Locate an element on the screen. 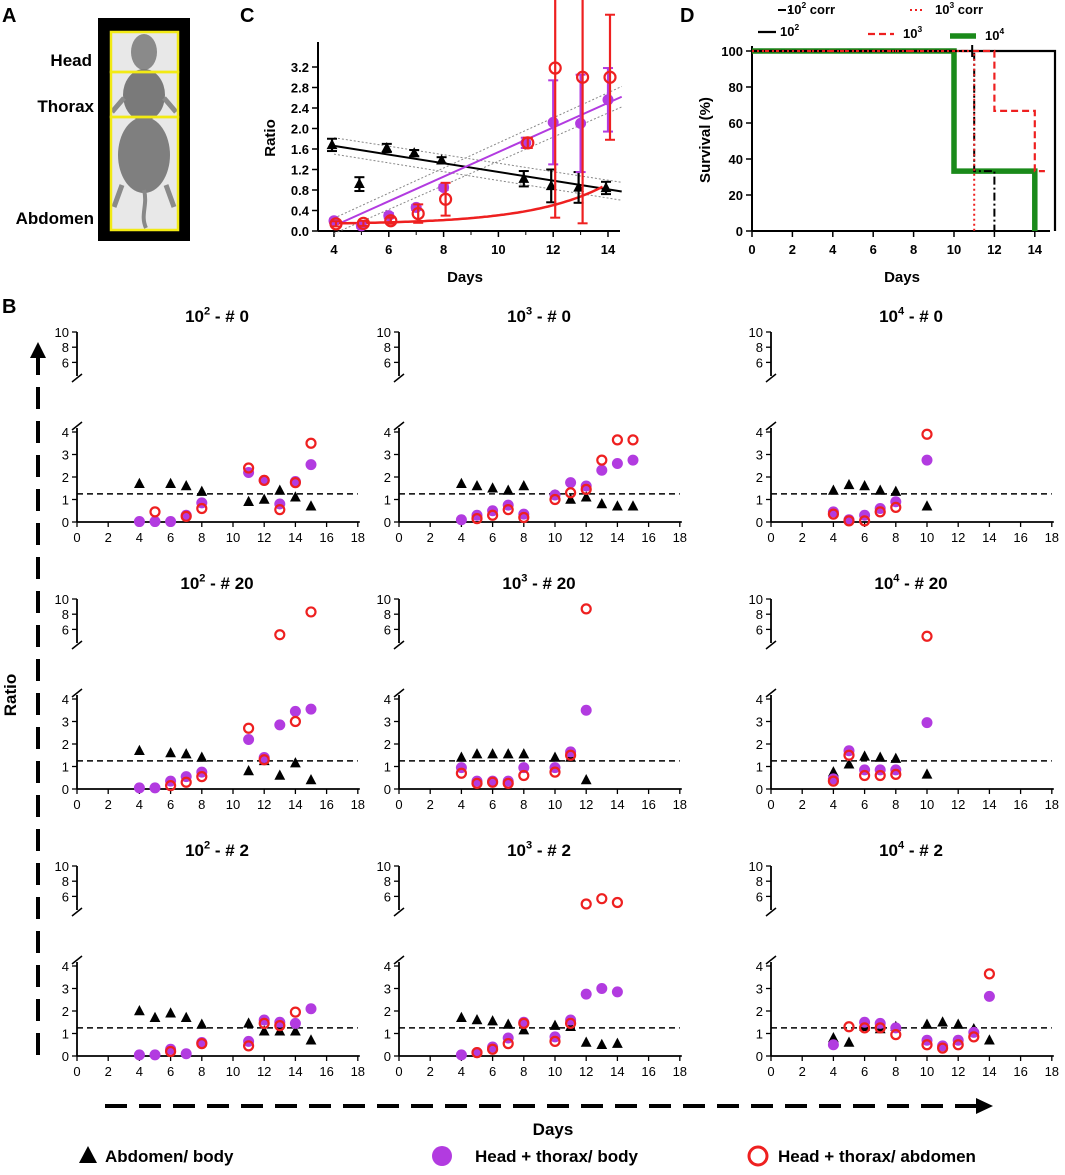 The image size is (1065, 1175). y-tick-label: 0.8 is located at coordinates (300, 190).